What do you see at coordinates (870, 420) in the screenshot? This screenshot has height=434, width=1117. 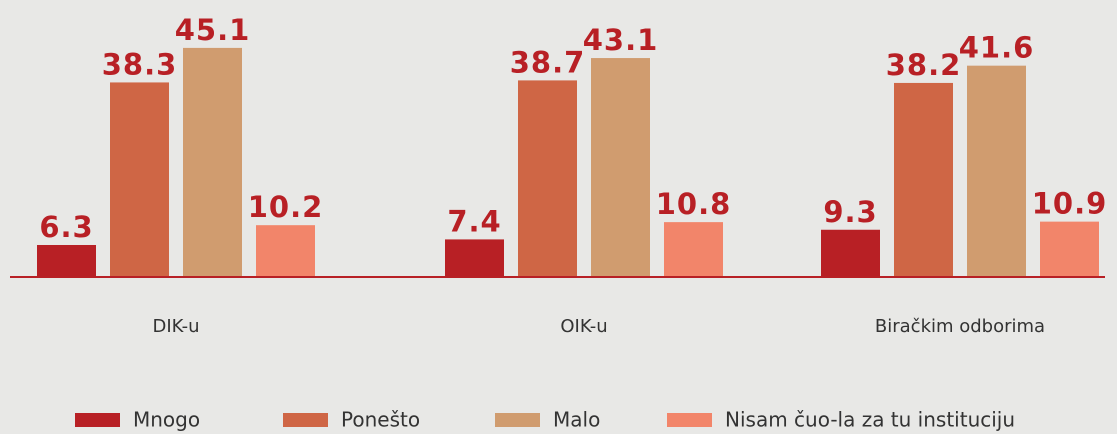 I see `legend-label: Nisam čuo-la za tu instituciju` at bounding box center [870, 420].